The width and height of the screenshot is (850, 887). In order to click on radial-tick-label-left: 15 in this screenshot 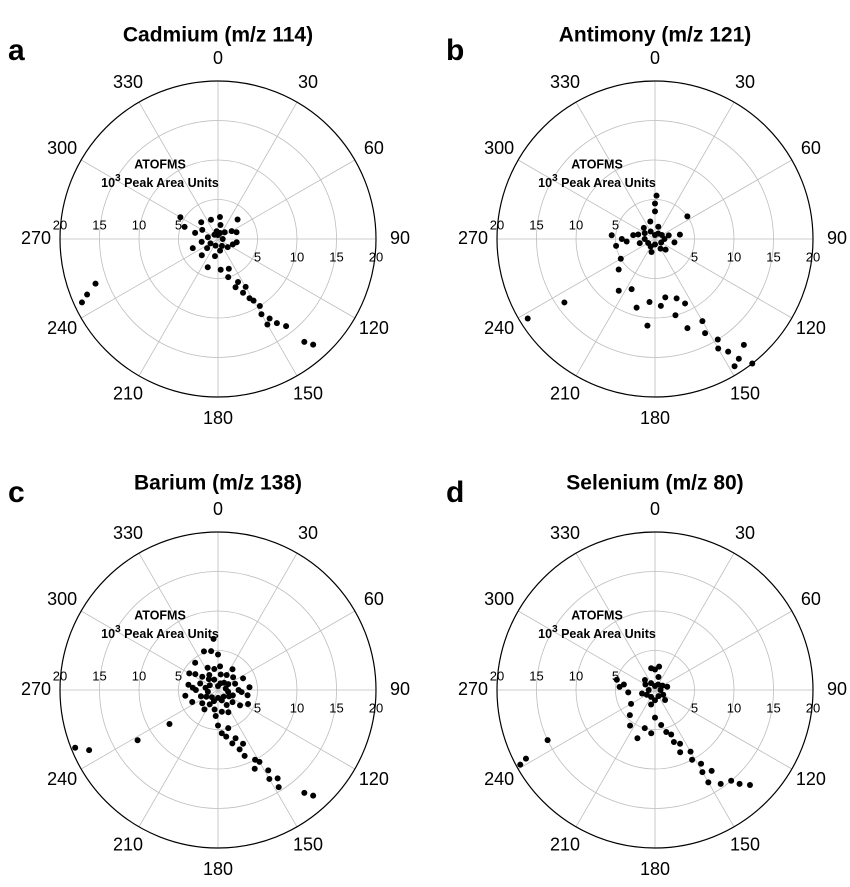, I will do `click(536, 675)`.